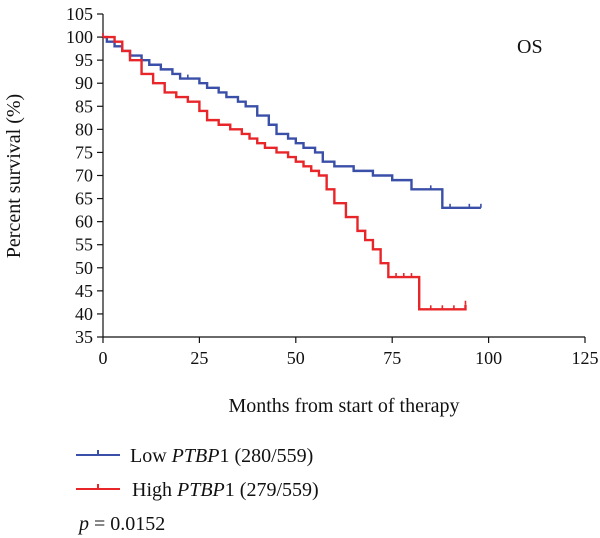  I want to click on x-tick-label: 125, so click(585, 358).